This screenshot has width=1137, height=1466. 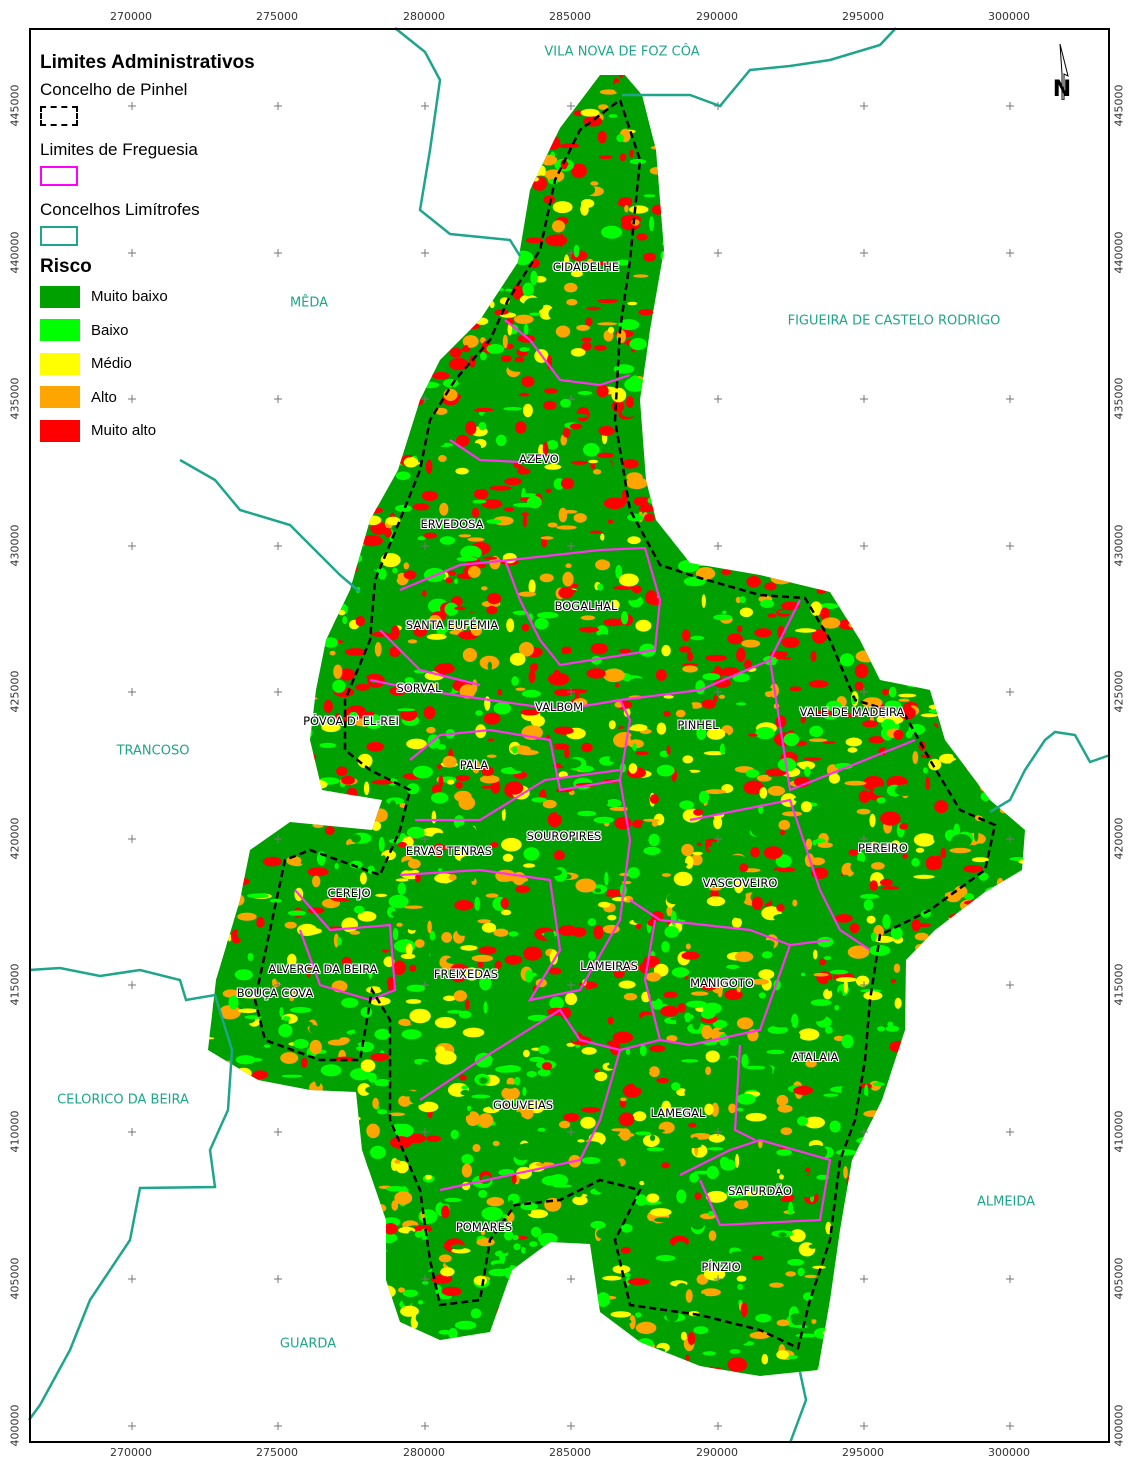 What do you see at coordinates (120, 209) in the screenshot?
I see `legend-limitrofes-label: Concelhos Limítrofes` at bounding box center [120, 209].